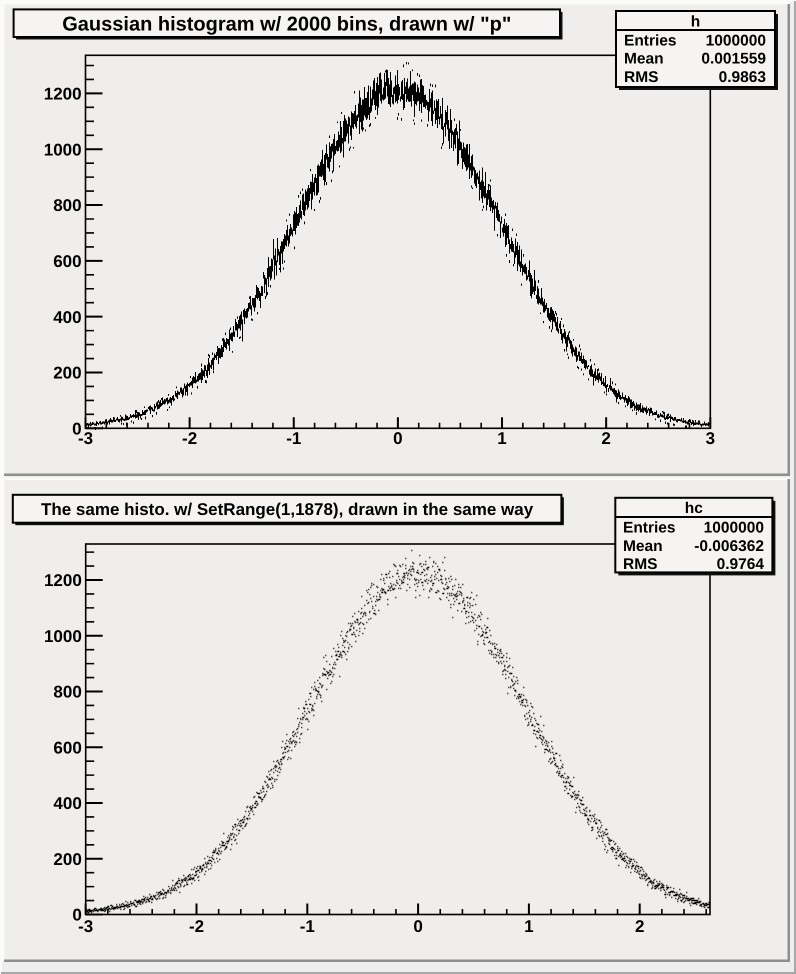  I want to click on svg-text: 3, so click(710, 438).